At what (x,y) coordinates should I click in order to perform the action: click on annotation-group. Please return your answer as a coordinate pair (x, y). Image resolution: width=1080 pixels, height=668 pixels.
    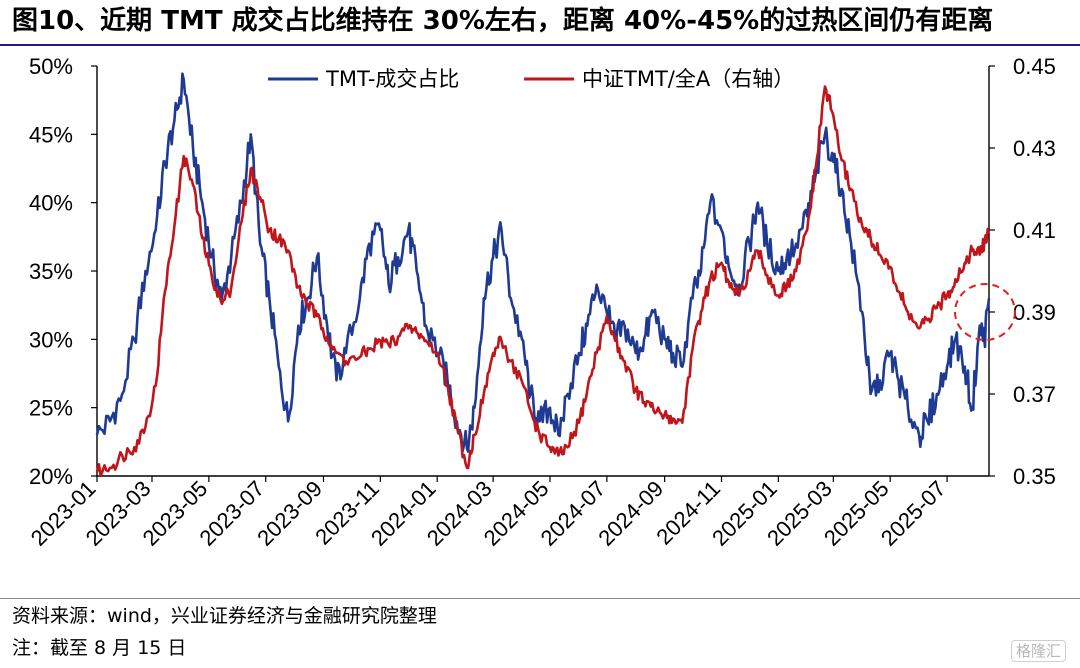
    Looking at the image, I should click on (985, 312).